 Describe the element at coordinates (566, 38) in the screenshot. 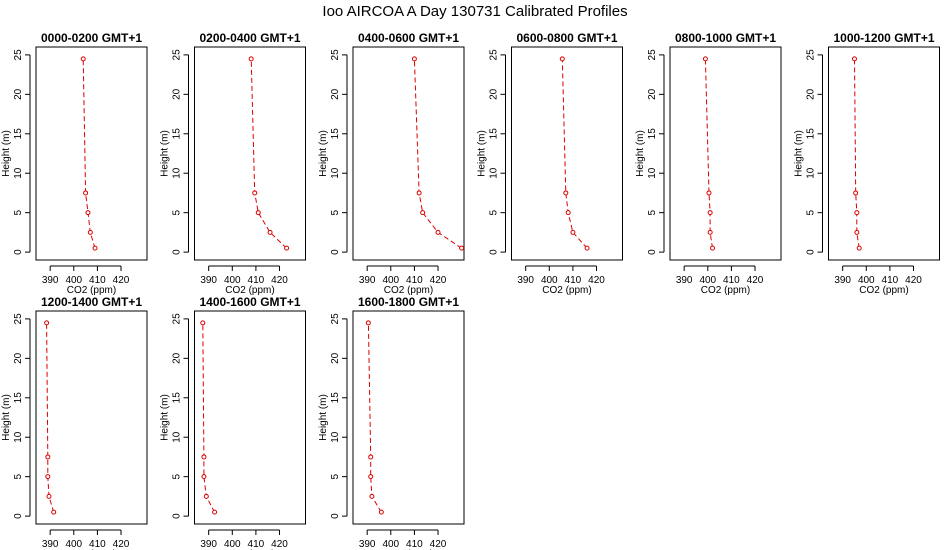

I see `panel-title: 0600-0800 GMT+1` at that location.